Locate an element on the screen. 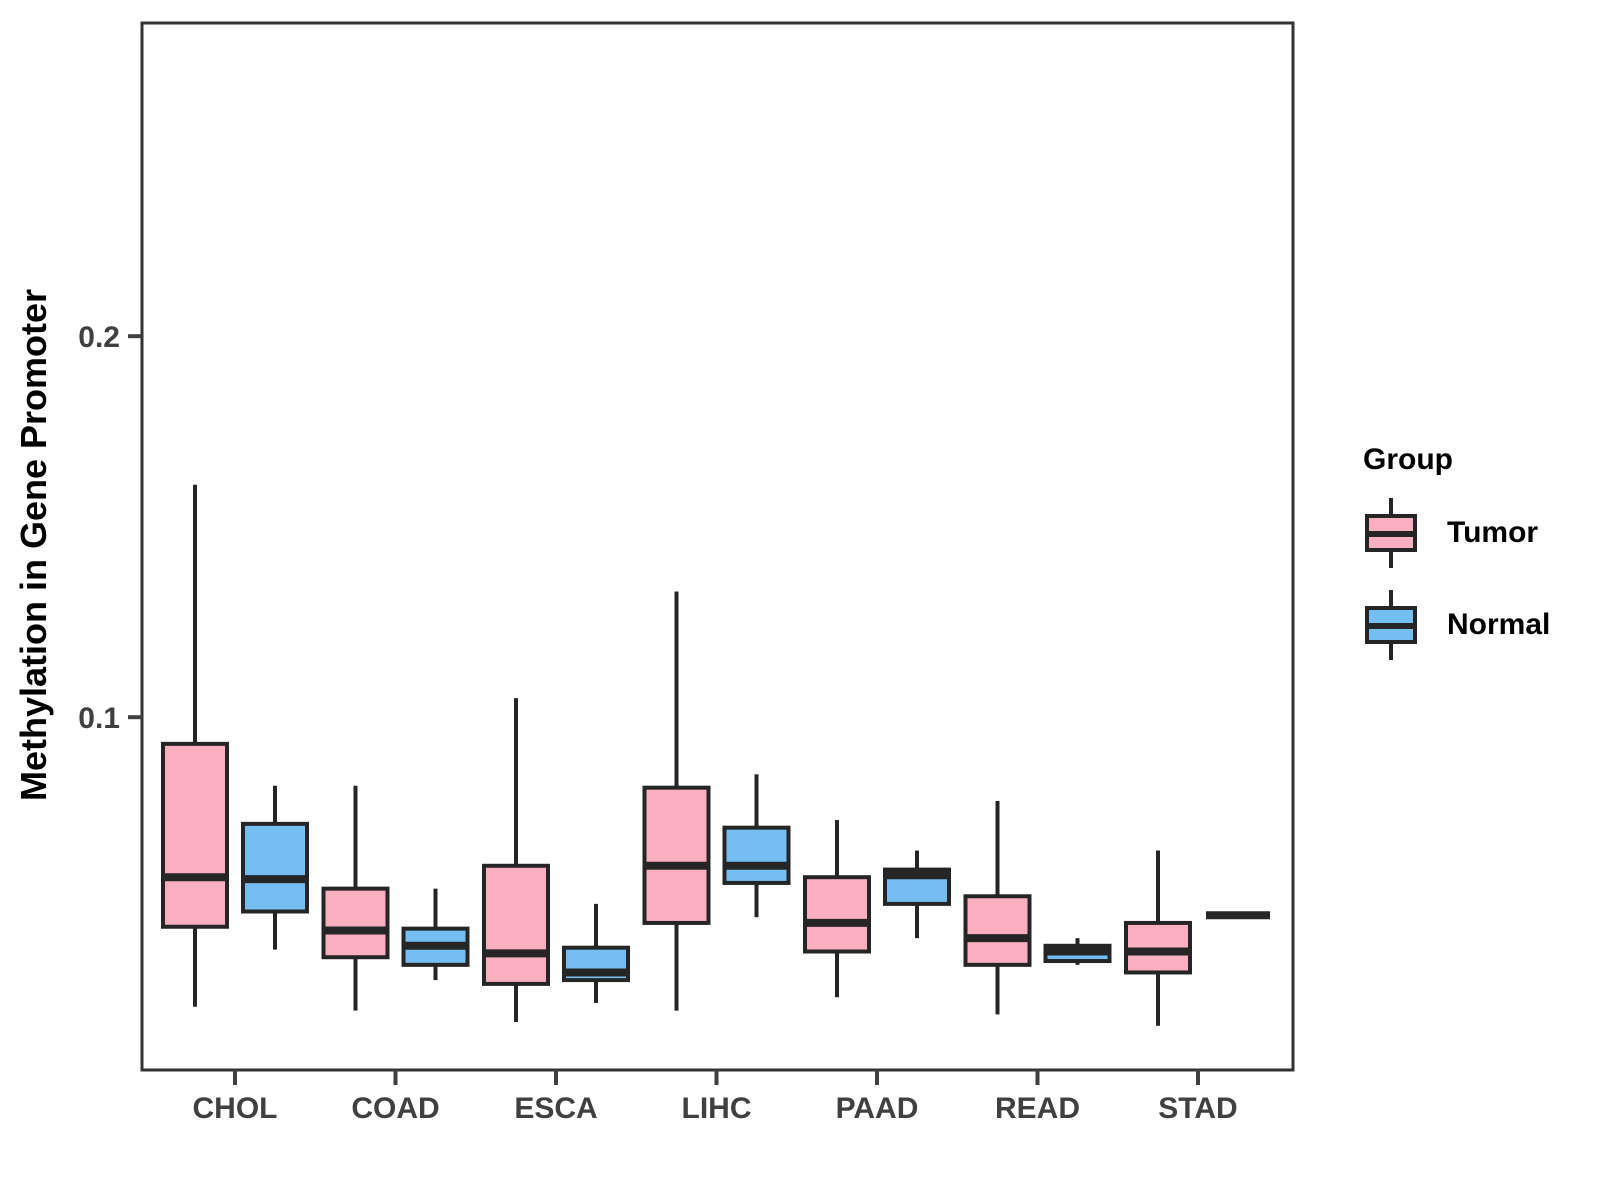 The image size is (1600, 1200). legend-item-tumor: Tumor is located at coordinates (1456, 533).